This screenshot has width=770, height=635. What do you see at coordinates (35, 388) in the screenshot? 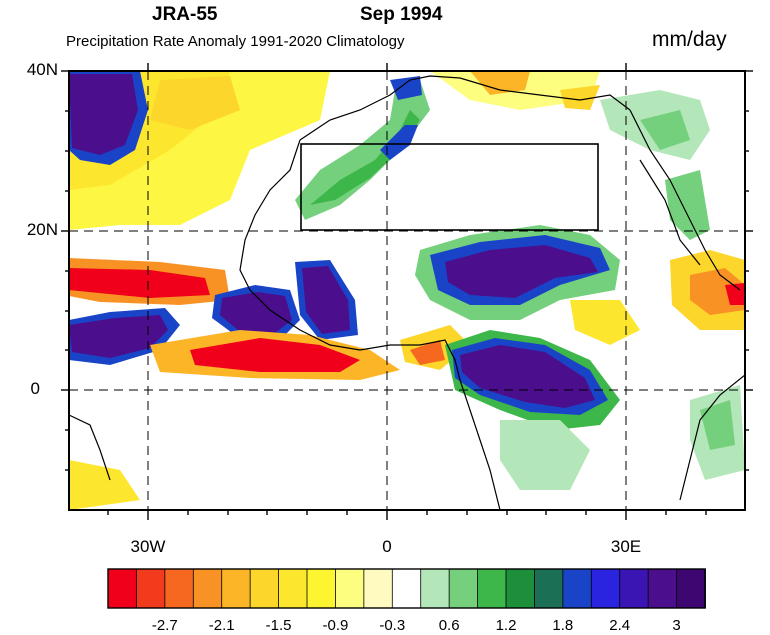
I see `lat-label-0: 0` at bounding box center [35, 388].